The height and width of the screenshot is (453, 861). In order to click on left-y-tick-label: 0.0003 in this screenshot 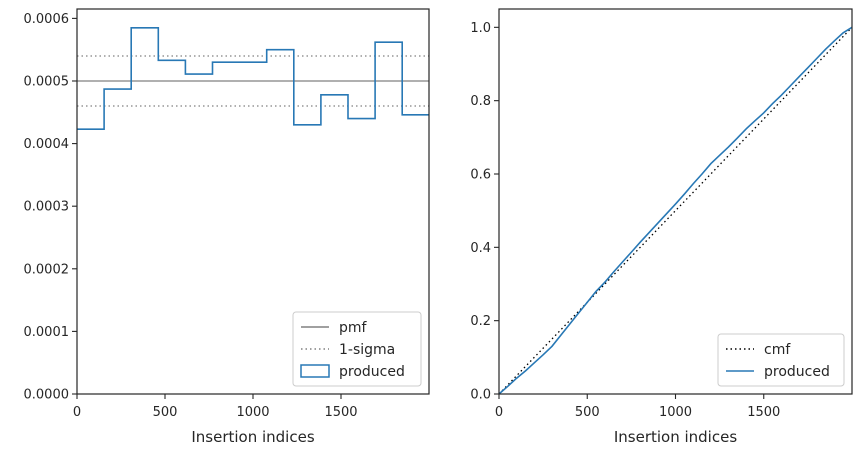, I will do `click(47, 207)`.